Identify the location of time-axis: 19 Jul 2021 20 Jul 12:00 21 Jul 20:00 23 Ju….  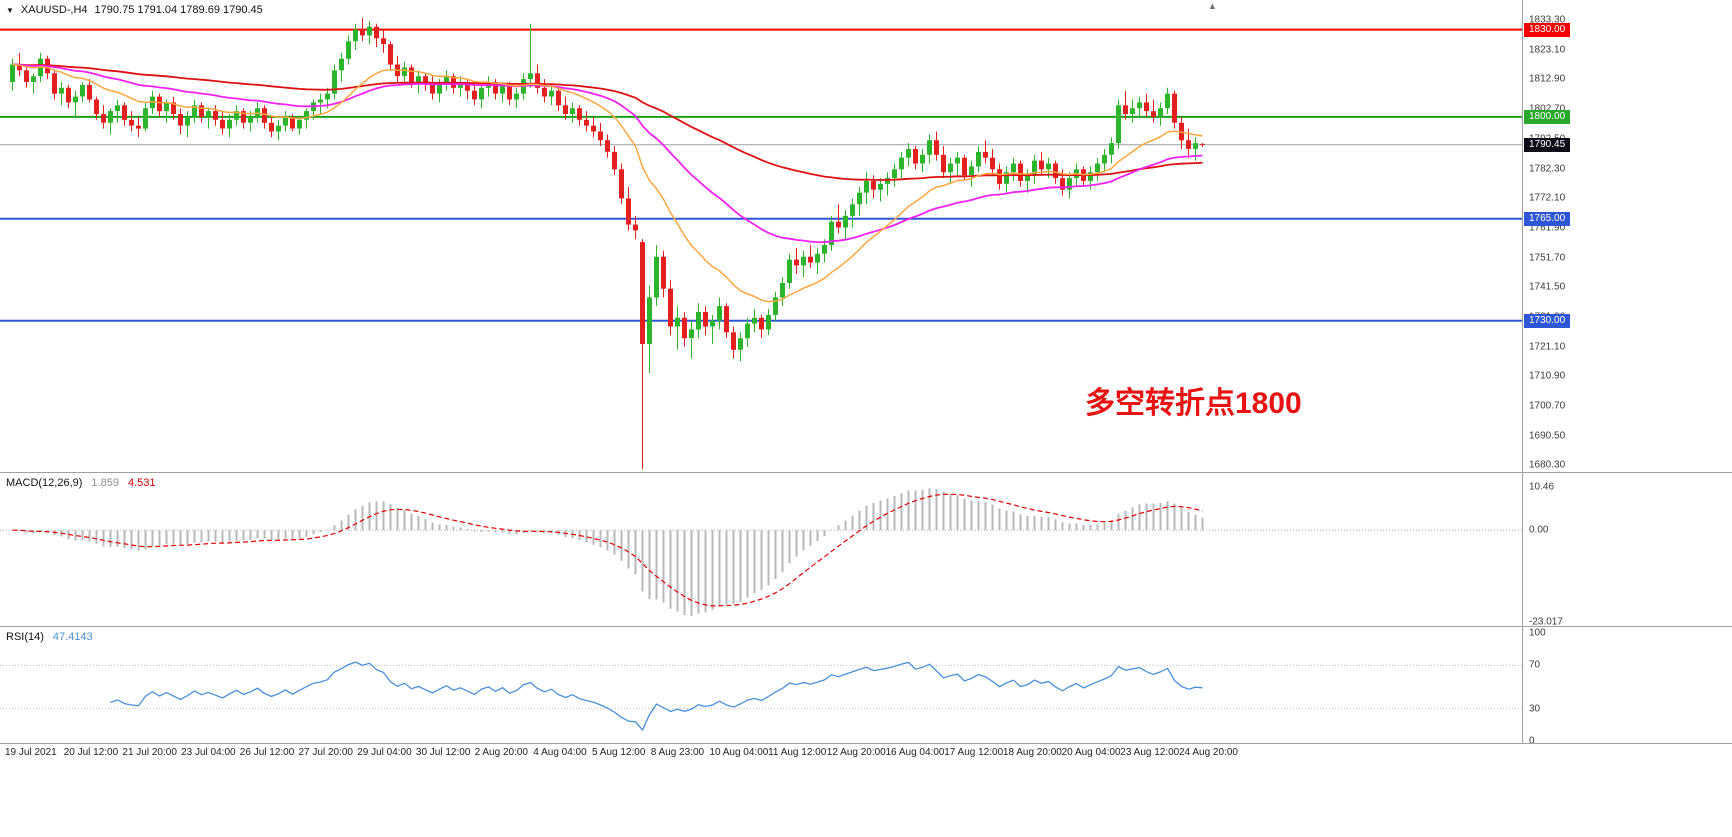
(866, 753).